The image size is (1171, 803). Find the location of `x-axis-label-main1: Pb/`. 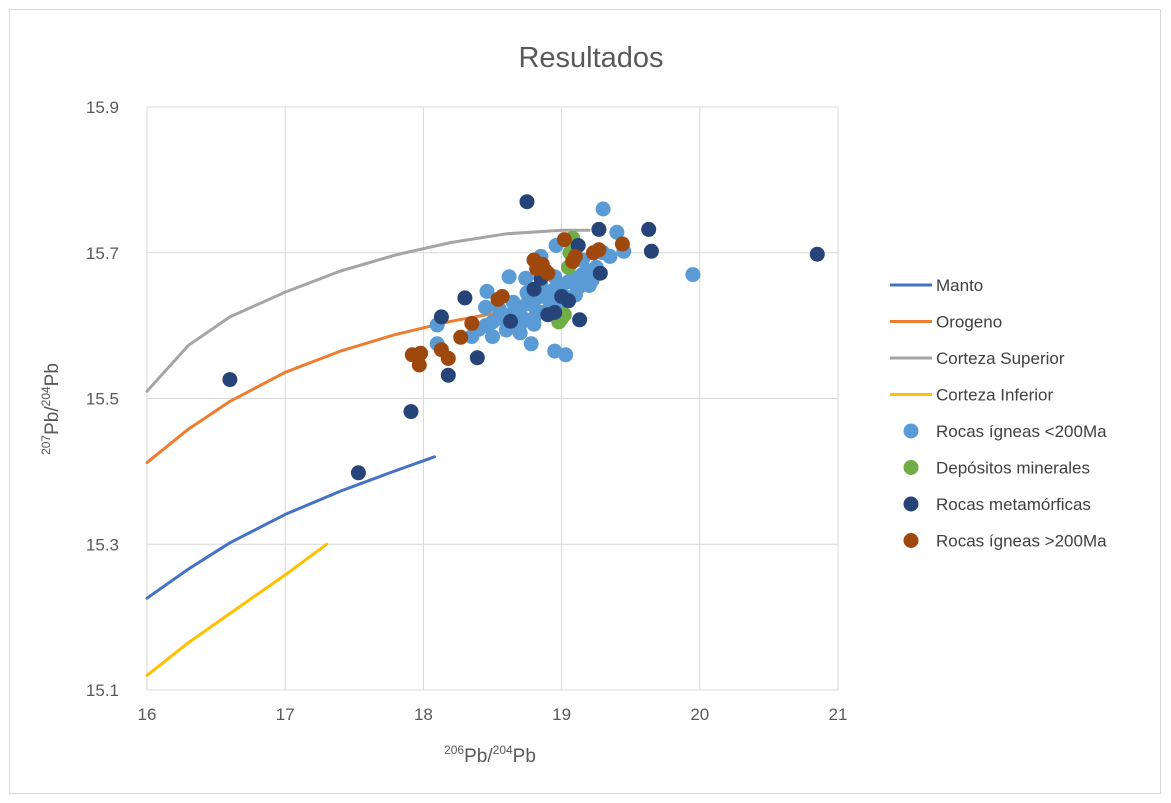

x-axis-label-main1: Pb/ is located at coordinates (478, 756).